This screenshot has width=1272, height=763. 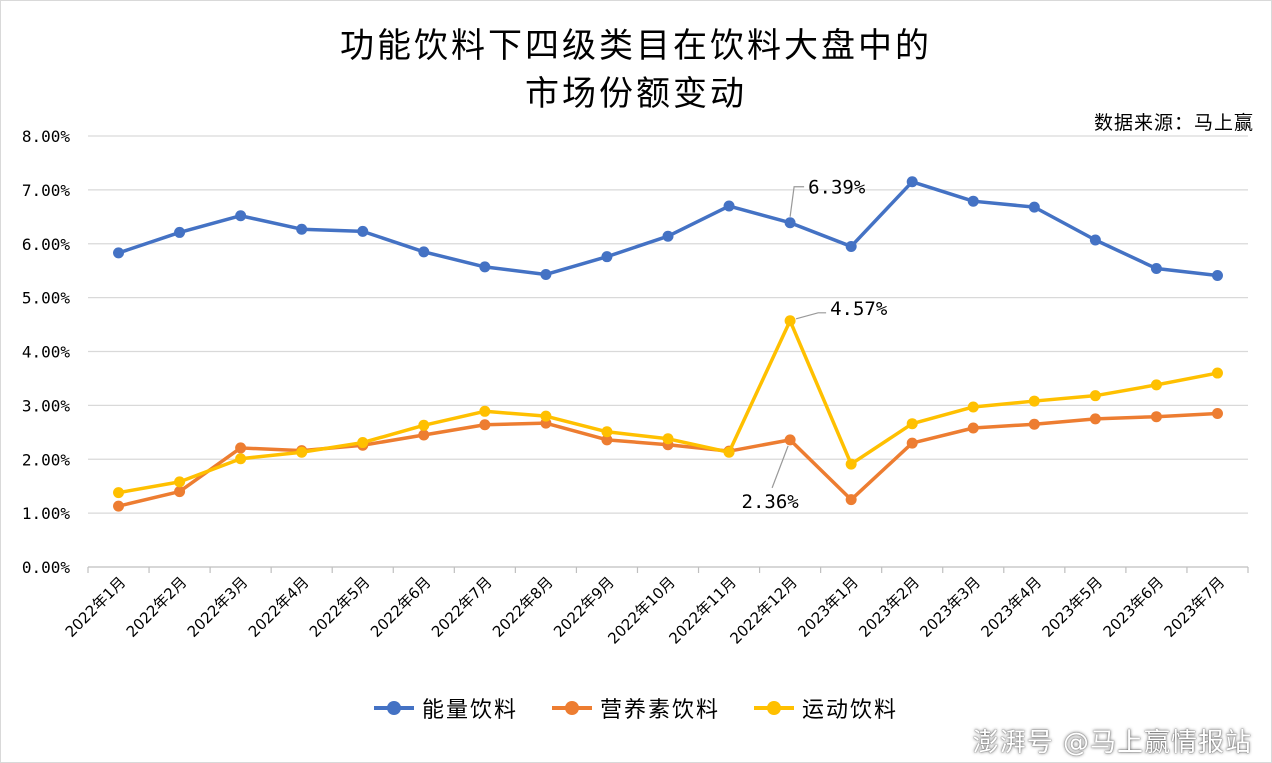 What do you see at coordinates (950, 607) in the screenshot?
I see `x-tick-label: 2023年3月` at bounding box center [950, 607].